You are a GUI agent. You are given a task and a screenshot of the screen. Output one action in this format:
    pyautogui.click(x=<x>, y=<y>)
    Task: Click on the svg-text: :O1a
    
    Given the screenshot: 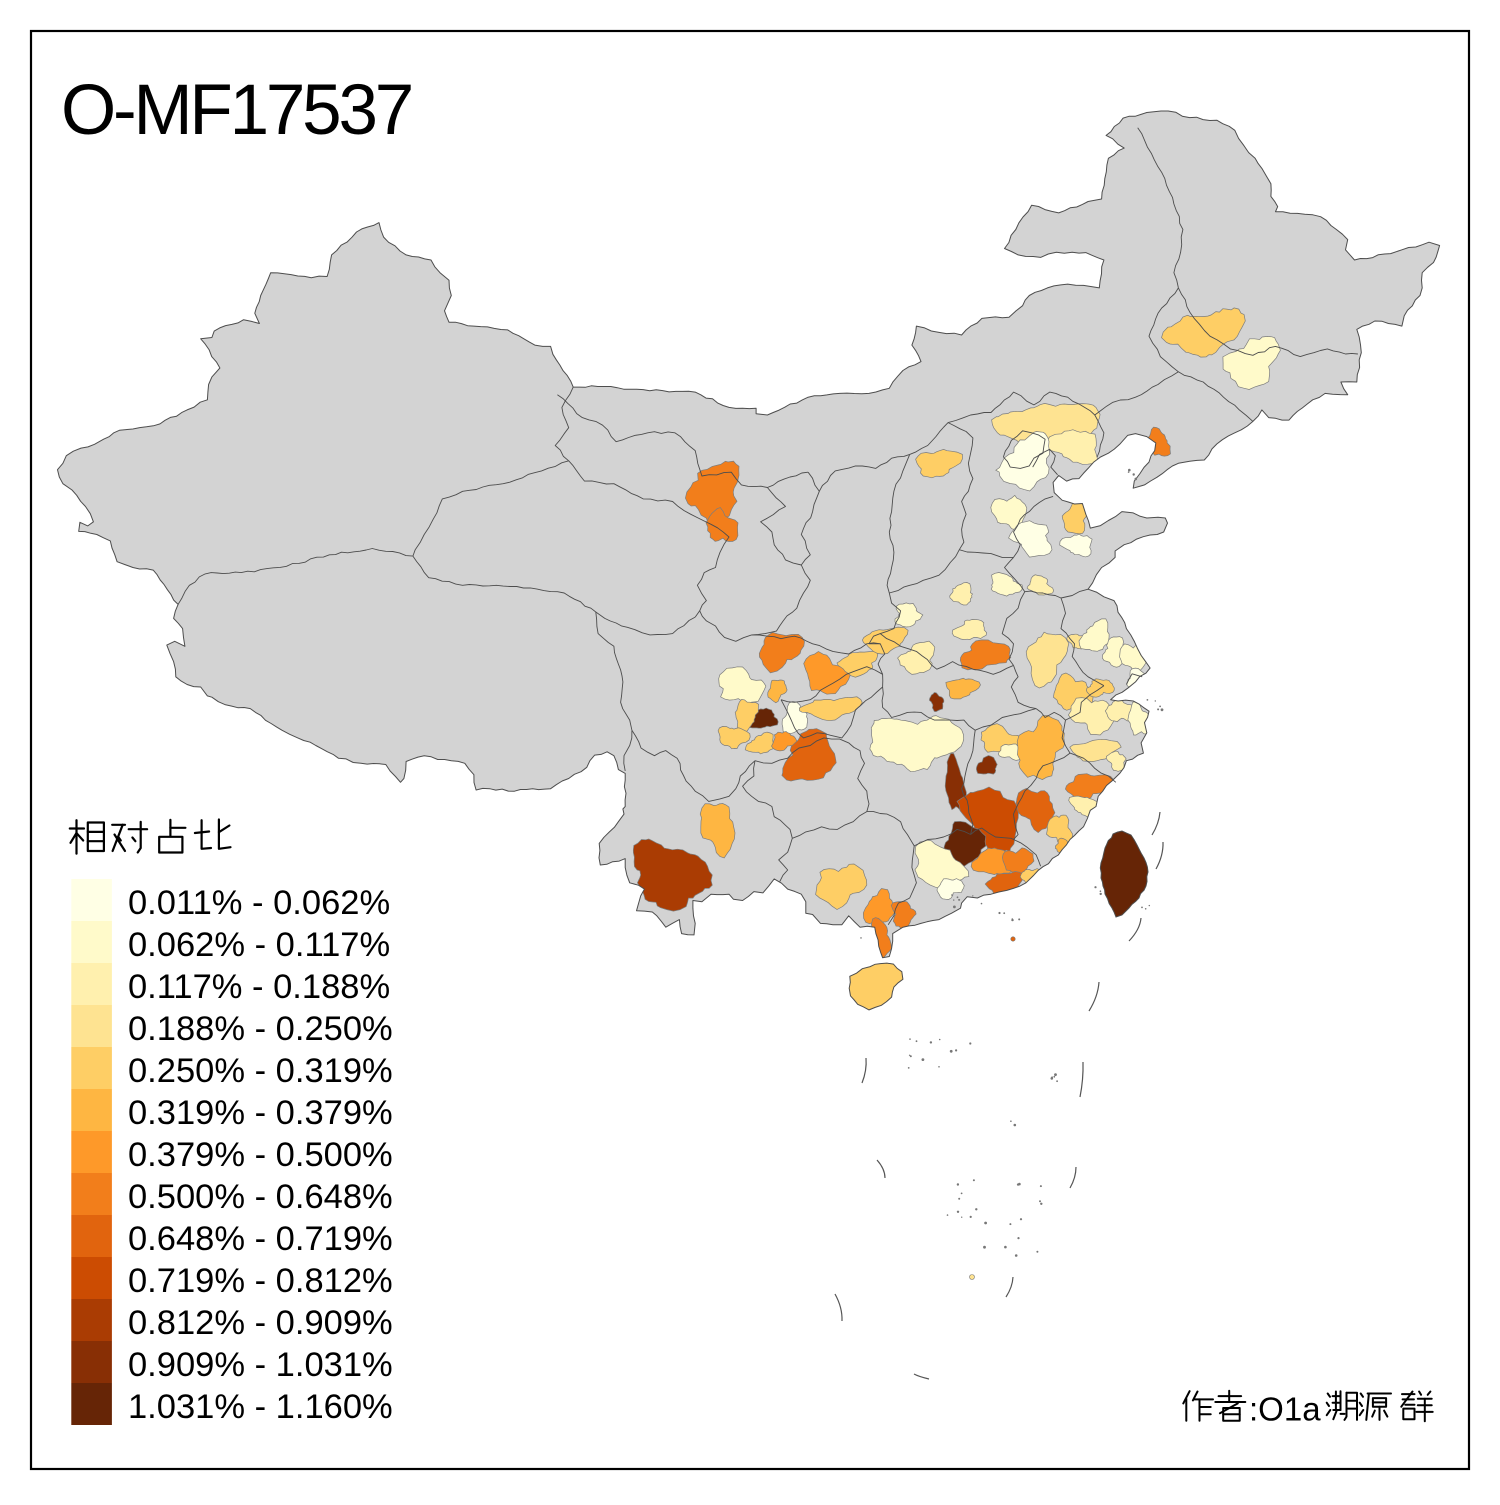 What is the action you would take?
    pyautogui.click(x=1285, y=1409)
    